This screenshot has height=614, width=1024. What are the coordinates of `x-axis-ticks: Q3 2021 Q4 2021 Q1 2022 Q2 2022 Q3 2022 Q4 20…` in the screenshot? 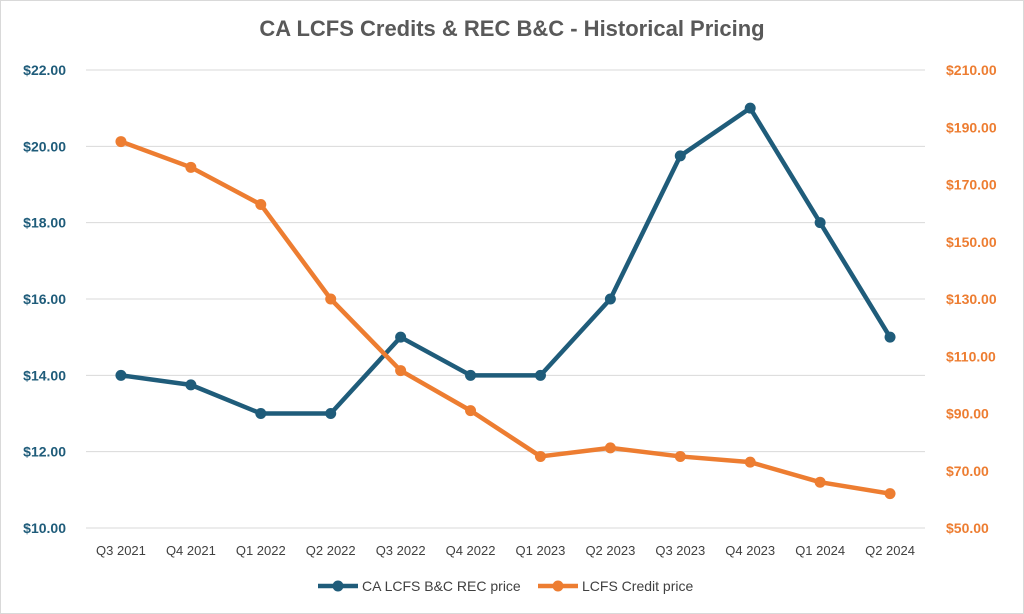 It's located at (505, 550).